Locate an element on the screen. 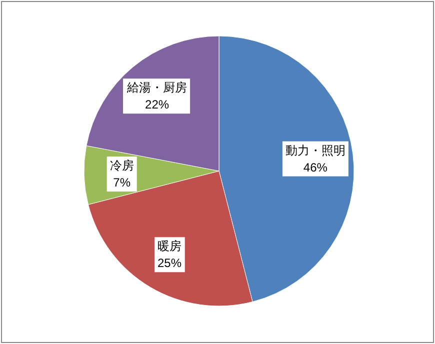 The width and height of the screenshot is (435, 344). data-label: 7% is located at coordinates (122, 183).